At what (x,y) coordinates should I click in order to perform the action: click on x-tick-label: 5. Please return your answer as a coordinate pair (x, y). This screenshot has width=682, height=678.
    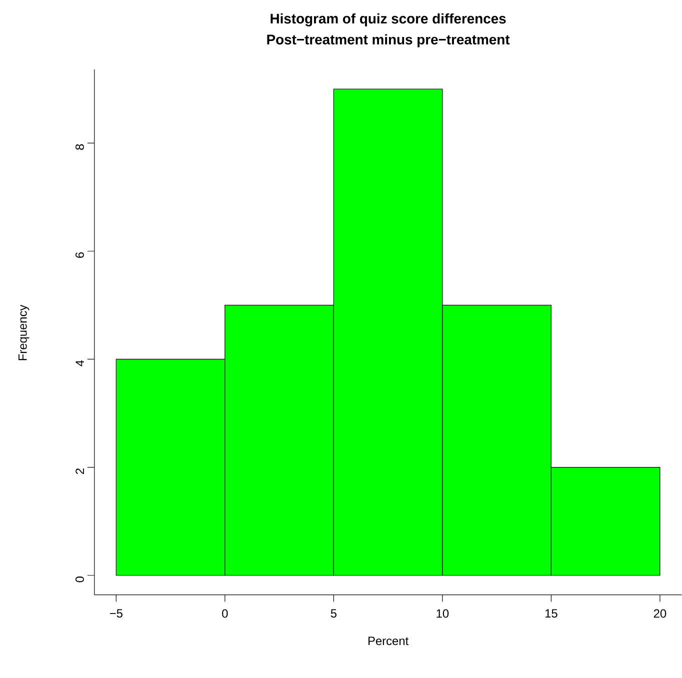
    Looking at the image, I should click on (333, 613).